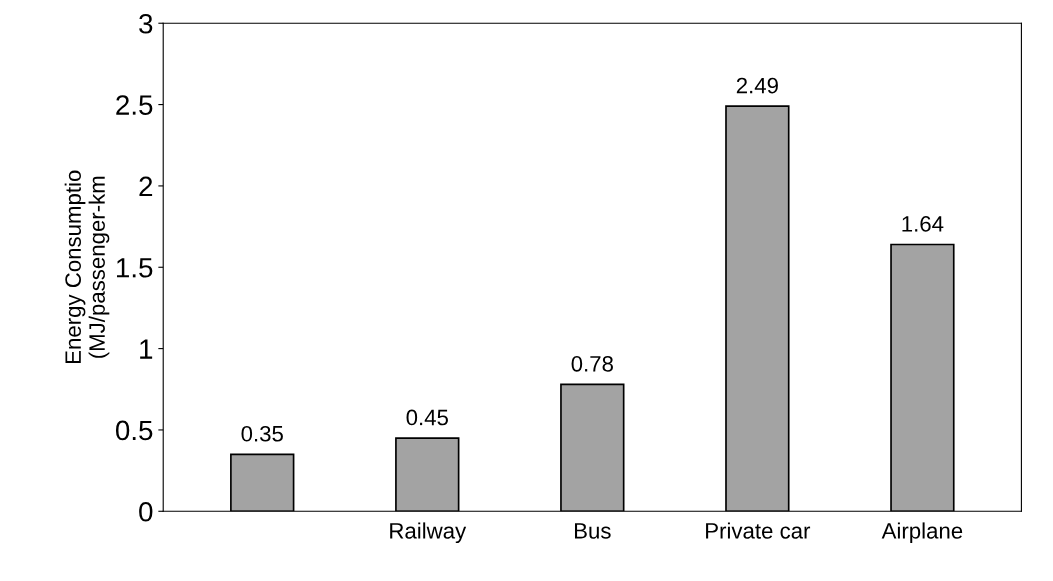 The image size is (1053, 581). Describe the element at coordinates (428, 533) in the screenshot. I see `x-tick-label: Railway` at that location.